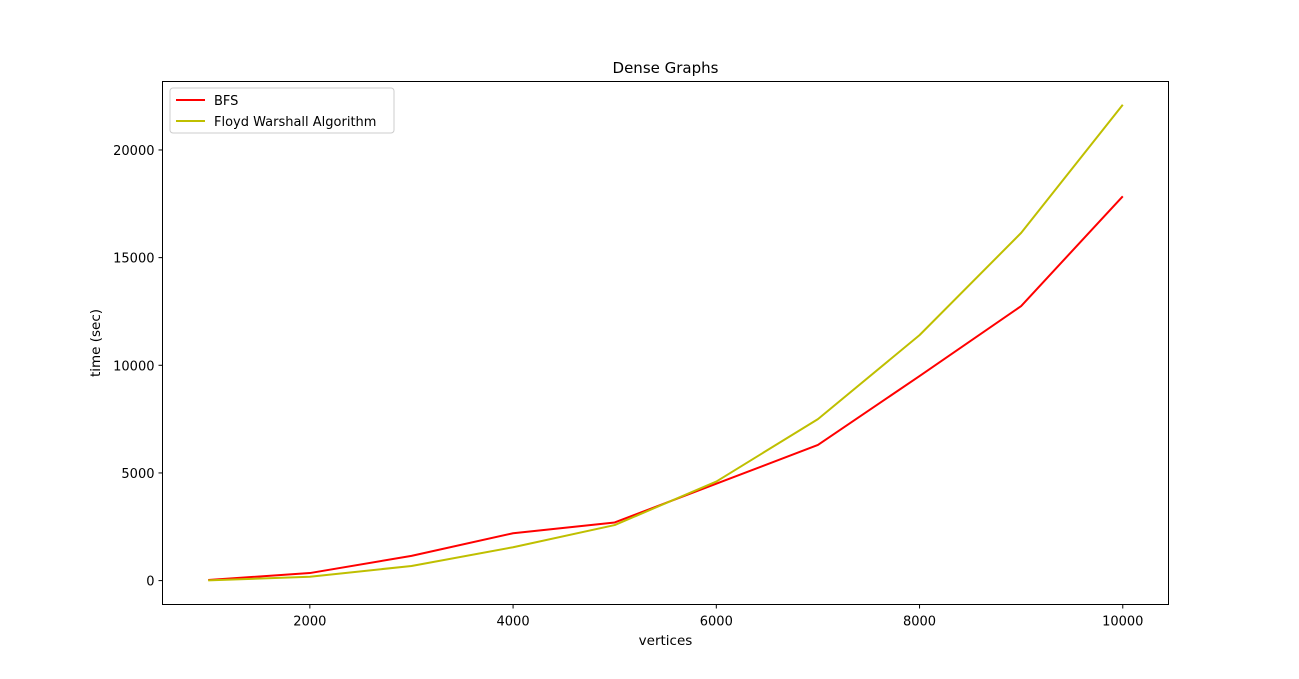 The image size is (1299, 679). What do you see at coordinates (133, 366) in the screenshot?
I see `y-tick-label: 10000` at bounding box center [133, 366].